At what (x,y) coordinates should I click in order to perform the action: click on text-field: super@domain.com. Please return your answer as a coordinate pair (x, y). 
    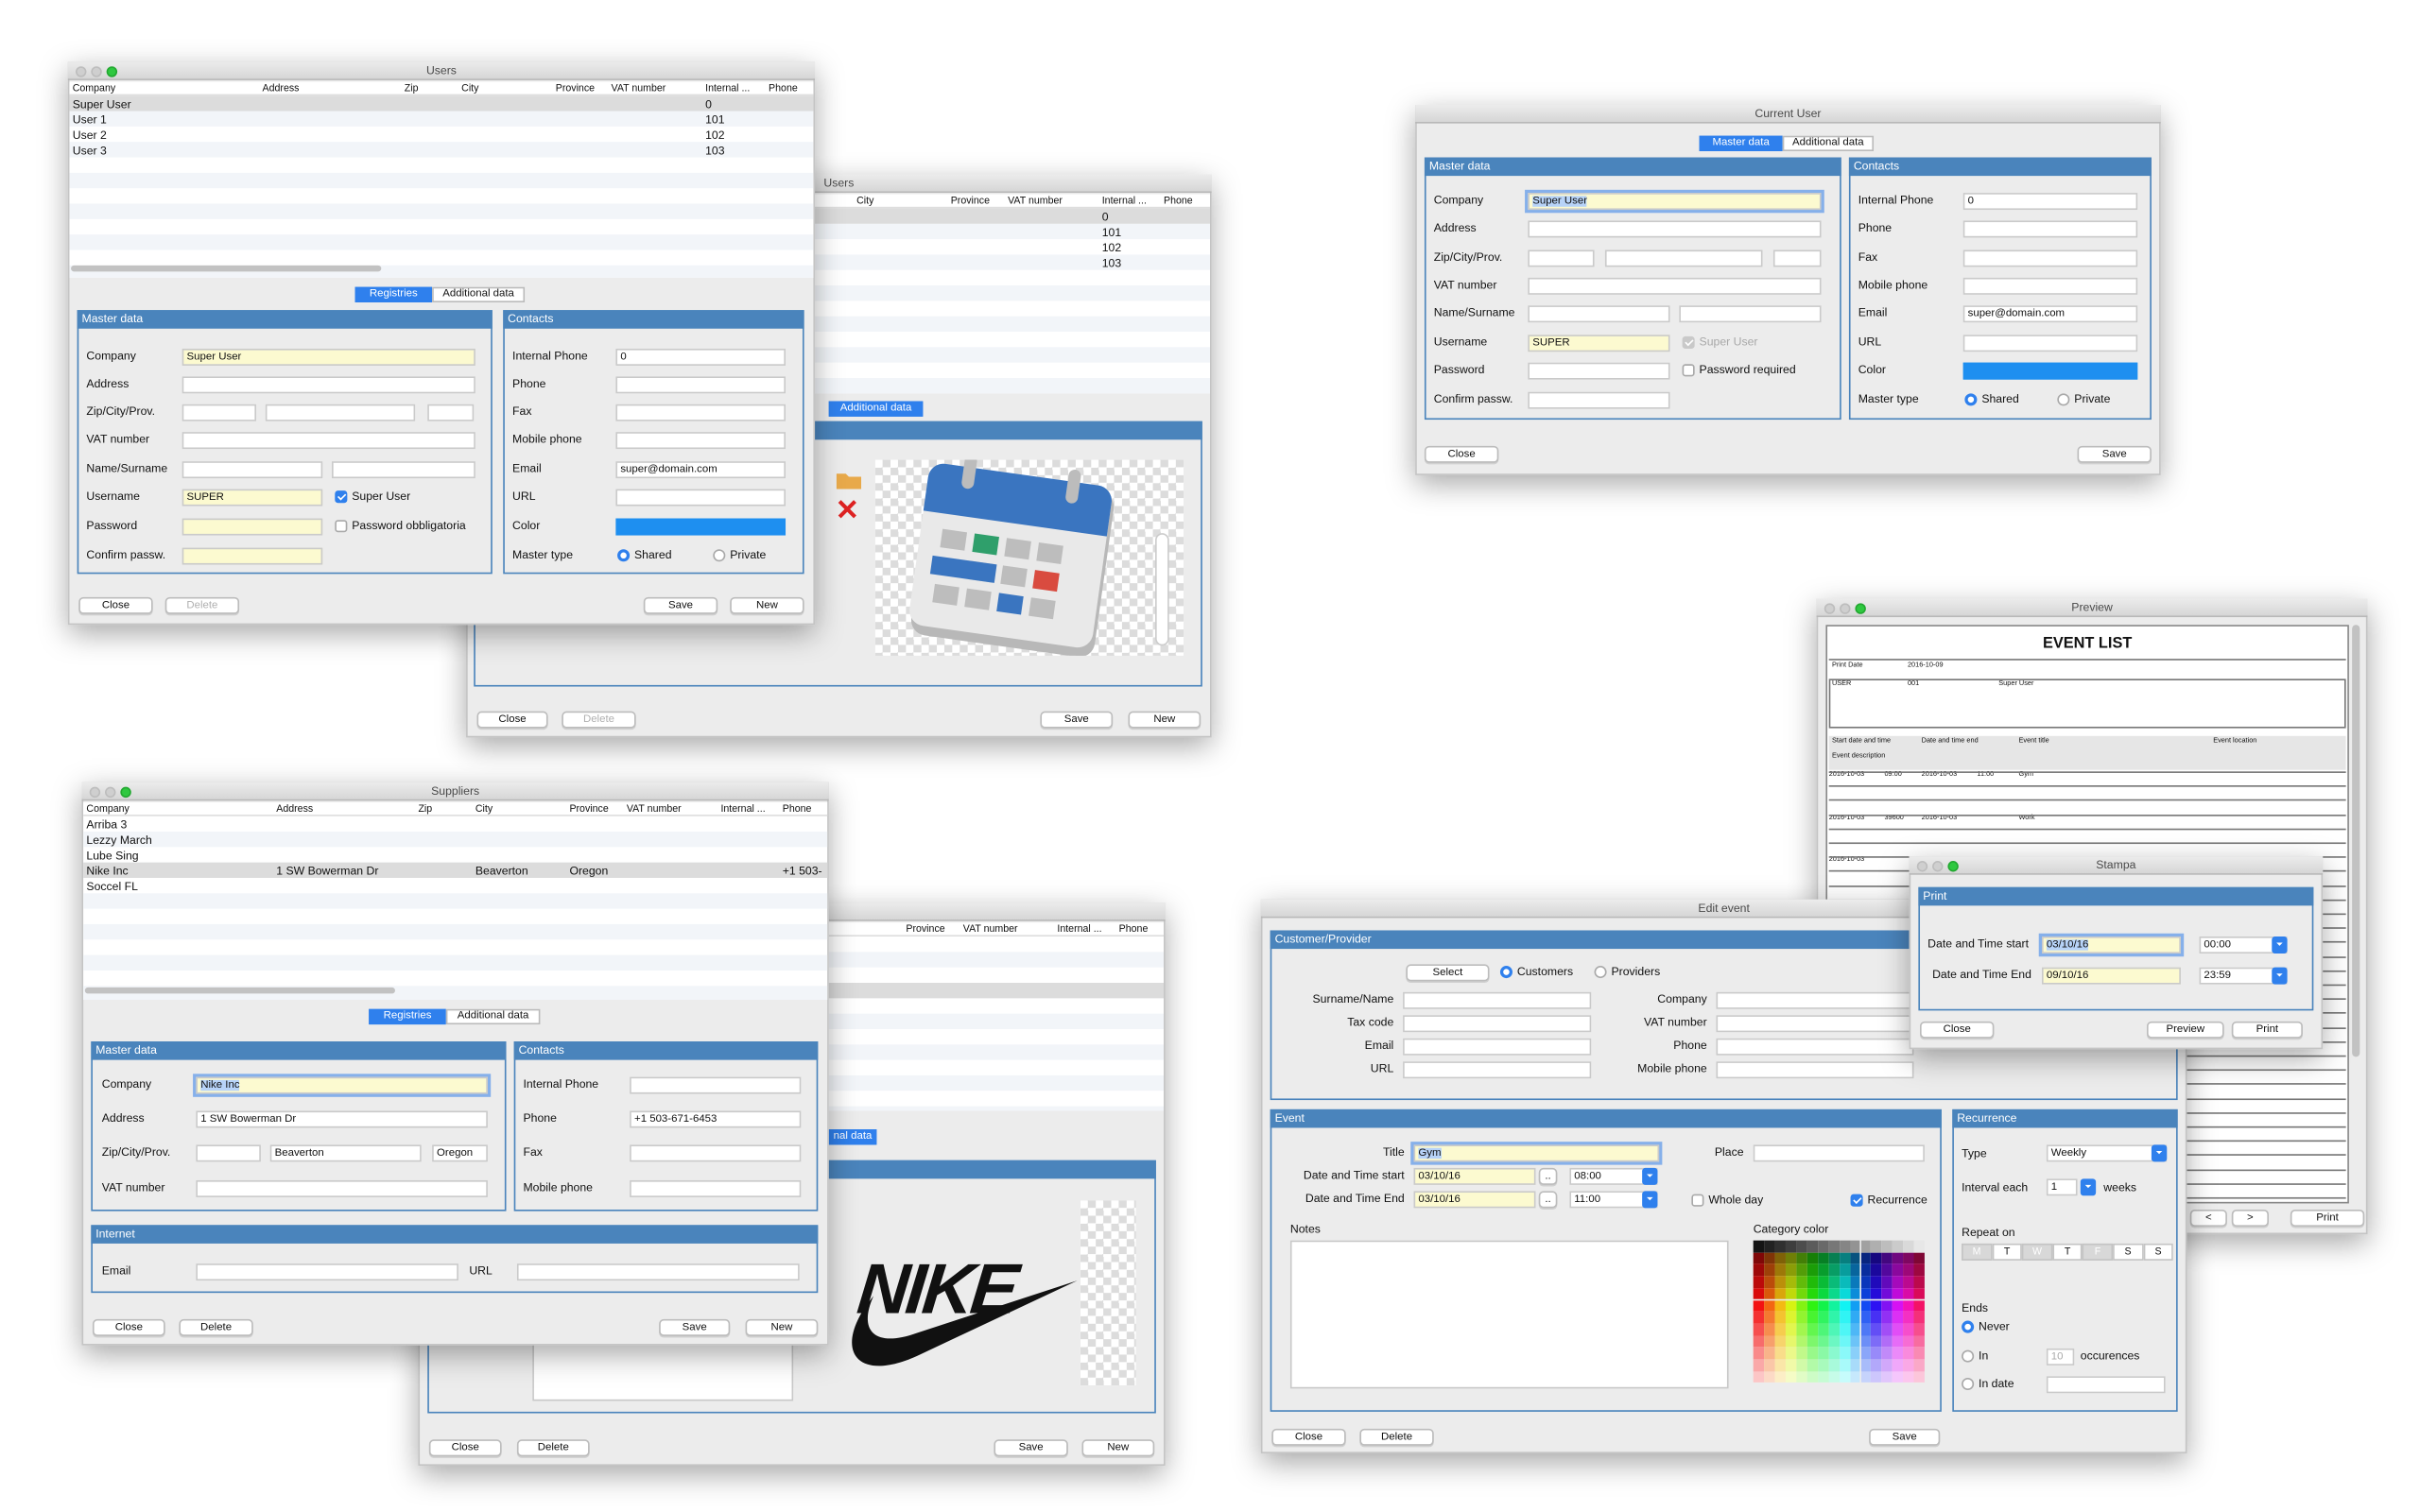
    Looking at the image, I should click on (2050, 313).